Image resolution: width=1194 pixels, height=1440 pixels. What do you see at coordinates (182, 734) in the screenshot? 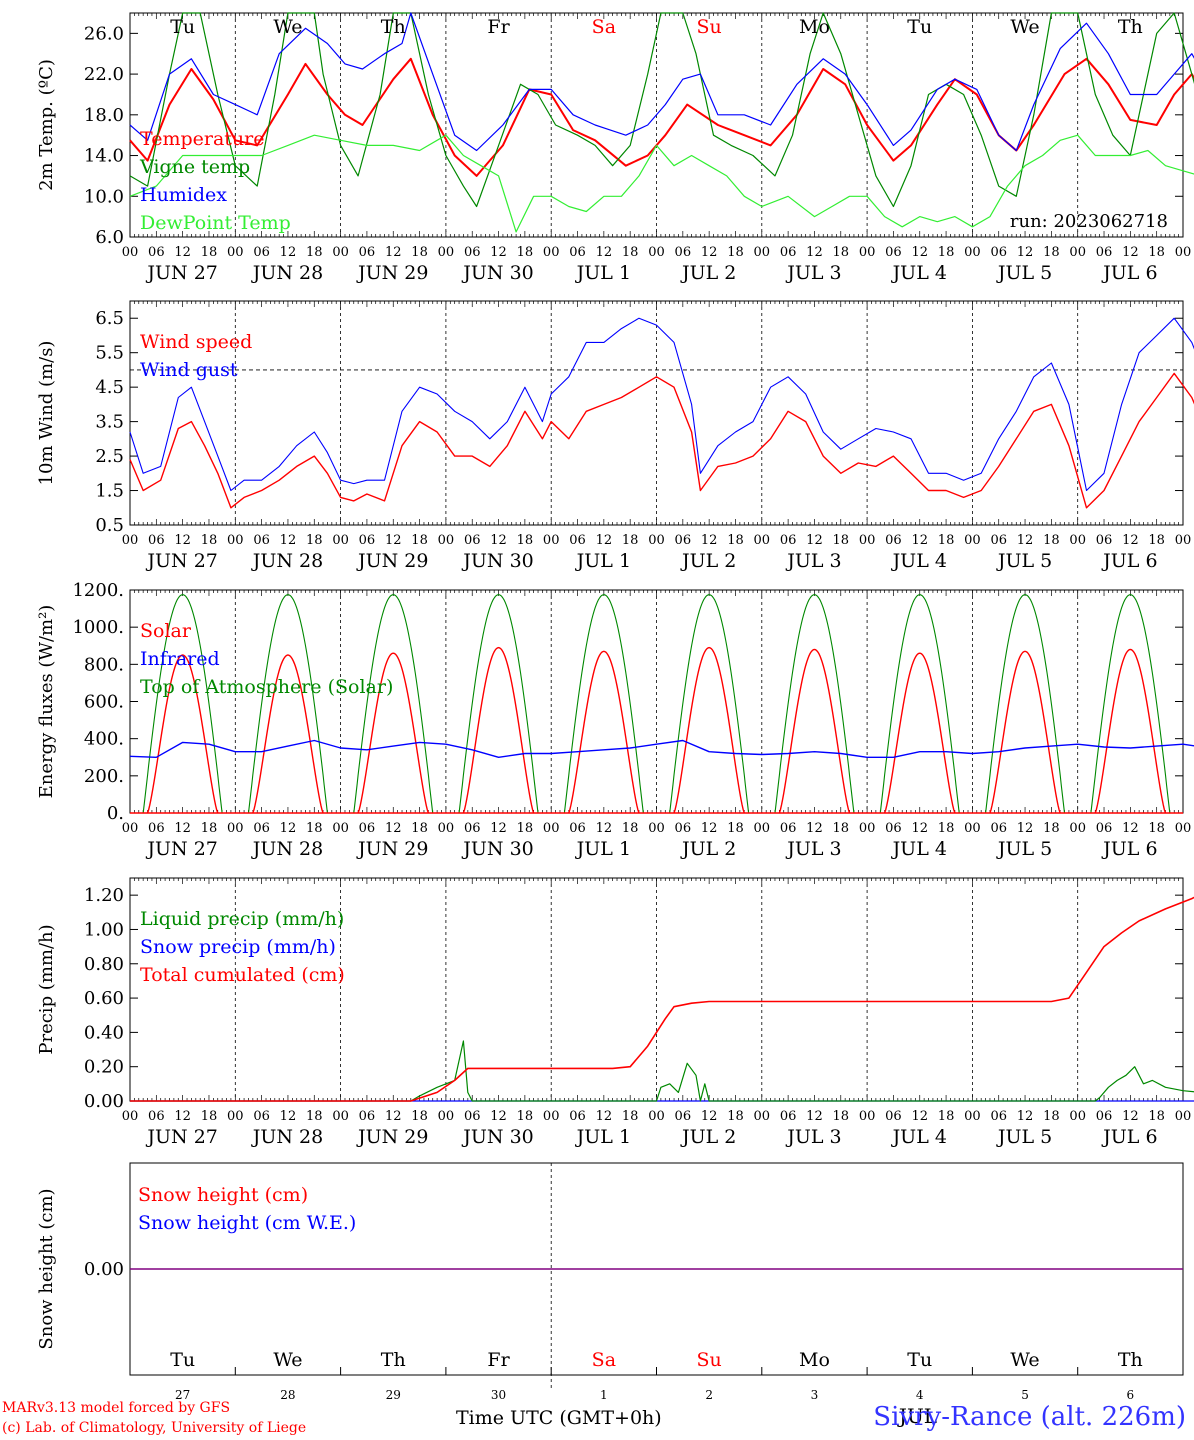
I see `solar-day-curve` at bounding box center [182, 734].